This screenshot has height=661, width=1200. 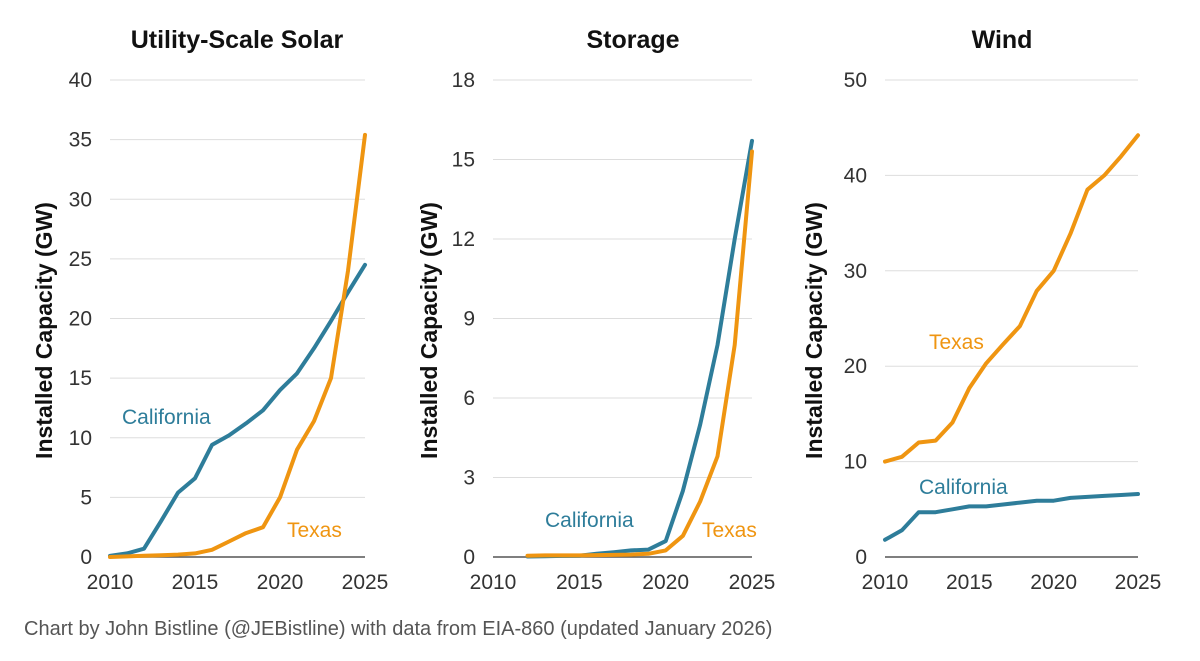 I want to click on y-tick-label: 25, so click(x=80, y=259).